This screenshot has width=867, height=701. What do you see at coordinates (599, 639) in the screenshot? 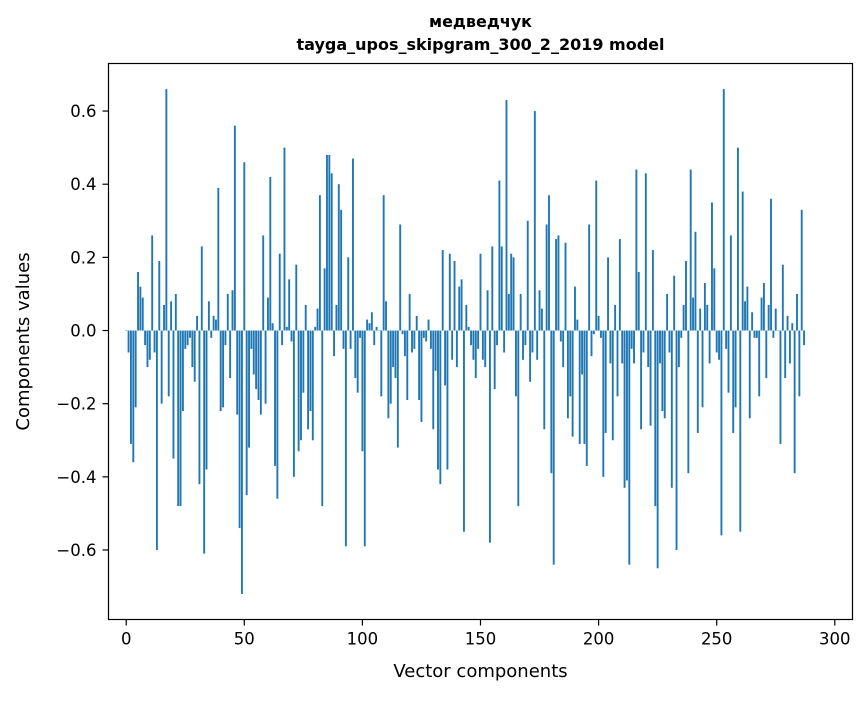
I see `x-tick-label: 200` at bounding box center [599, 639].